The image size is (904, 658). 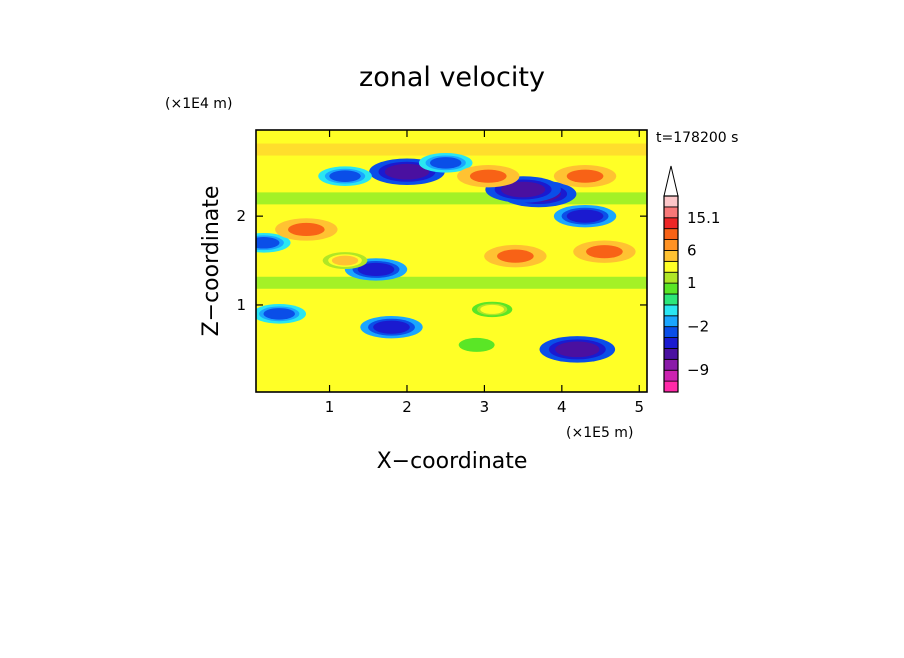 I want to click on x-tick-label: 4, so click(x=562, y=407).